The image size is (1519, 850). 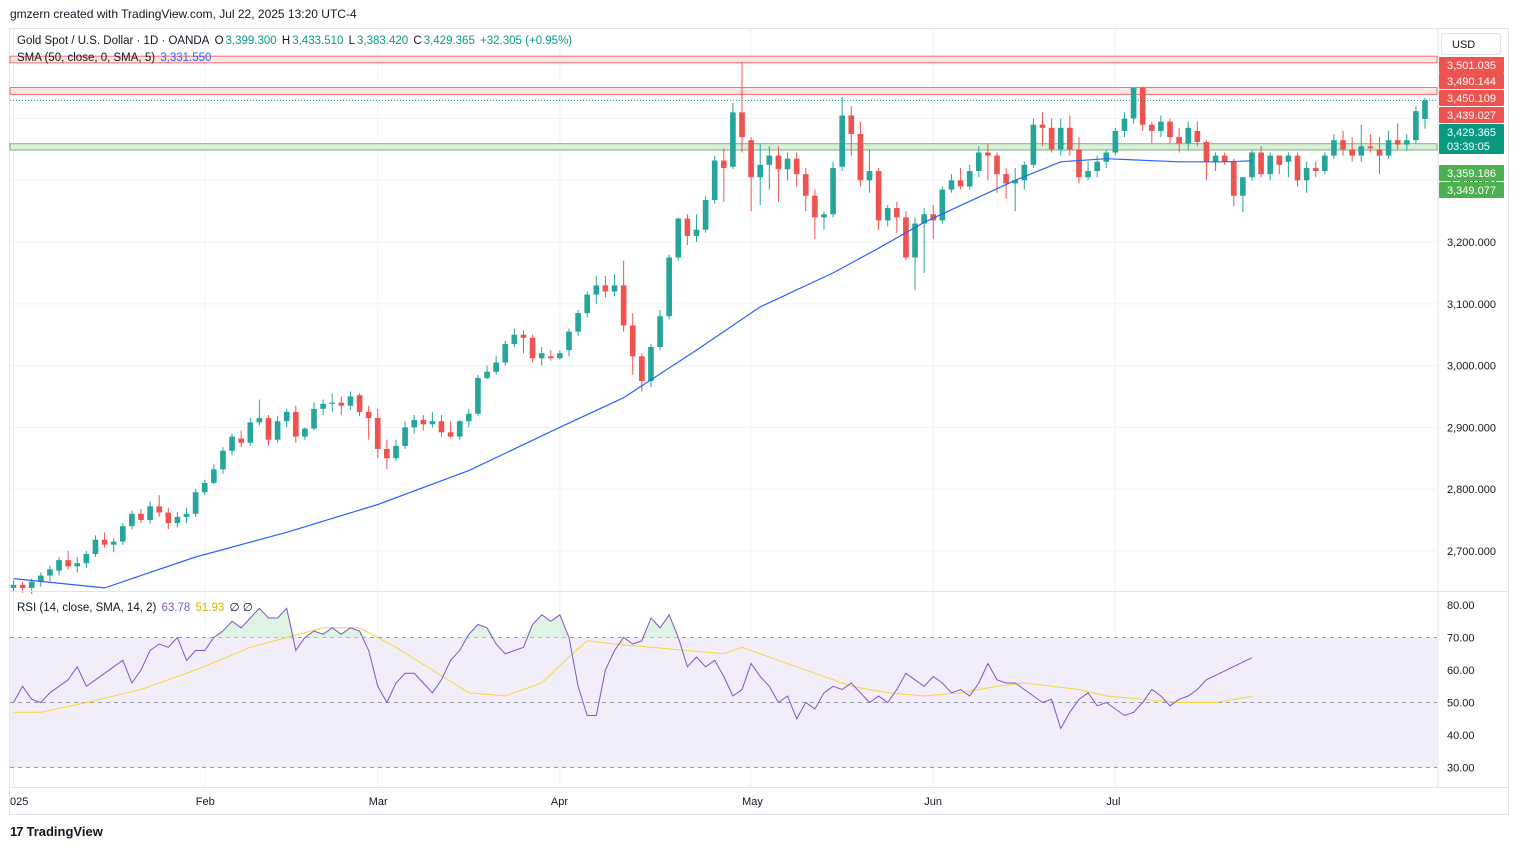 What do you see at coordinates (86, 58) in the screenshot?
I see `sma-label: SMA (50, close, 0, SMA, 5)` at bounding box center [86, 58].